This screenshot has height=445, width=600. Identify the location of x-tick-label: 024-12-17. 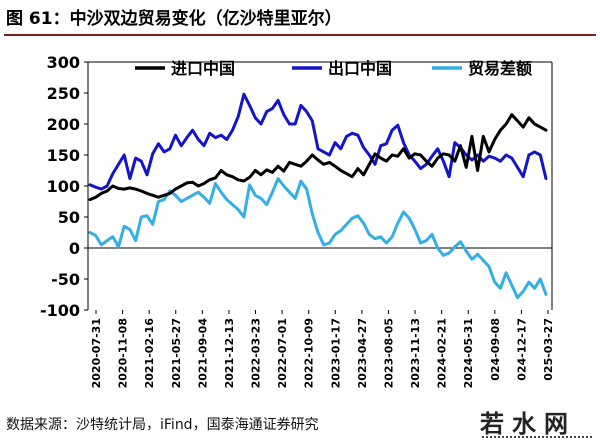
(521, 349).